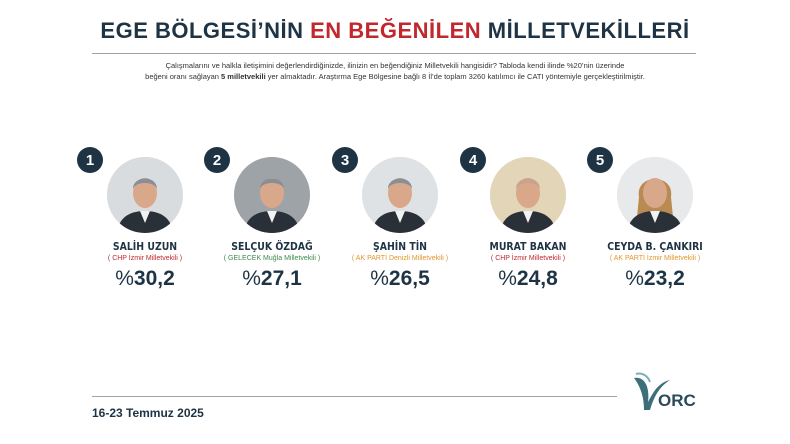 Image resolution: width=790 pixels, height=444 pixels. I want to click on desc-bold: 5 milletvekili, so click(243, 76).